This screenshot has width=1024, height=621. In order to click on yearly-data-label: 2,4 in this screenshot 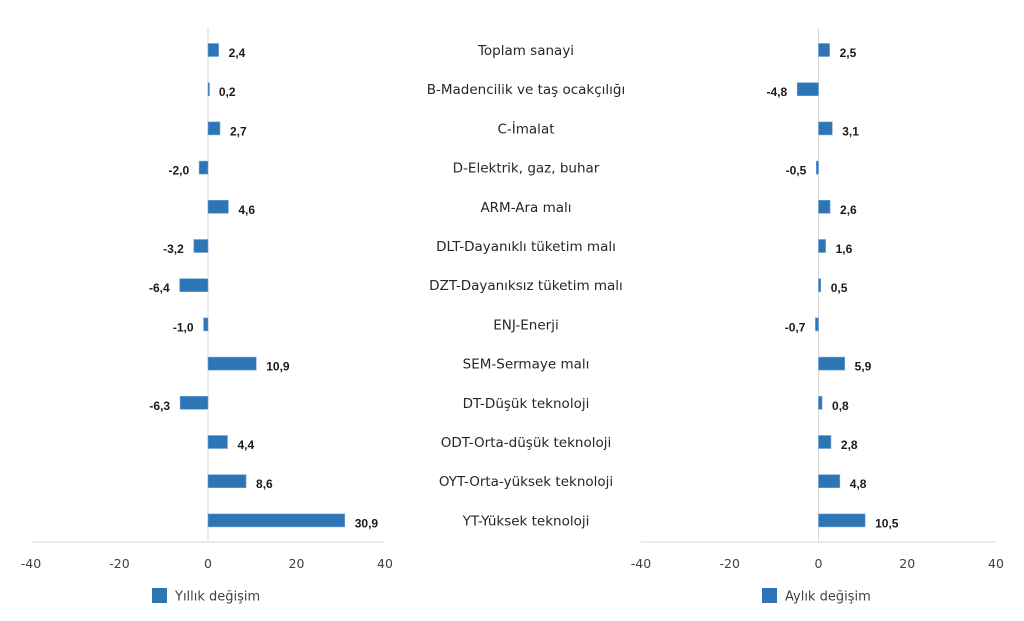, I will do `click(237, 53)`.